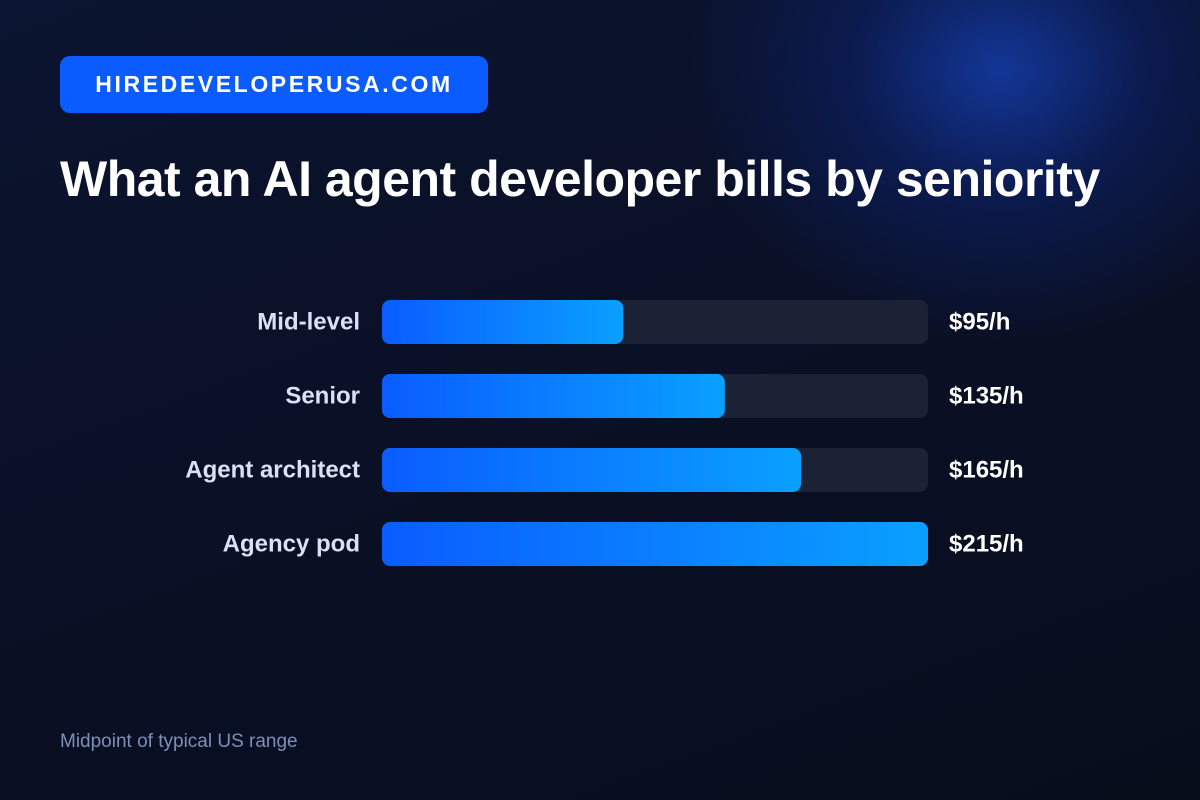 The height and width of the screenshot is (800, 1200). Describe the element at coordinates (179, 741) in the screenshot. I see `footnote: Midpoint of typical US range` at that location.